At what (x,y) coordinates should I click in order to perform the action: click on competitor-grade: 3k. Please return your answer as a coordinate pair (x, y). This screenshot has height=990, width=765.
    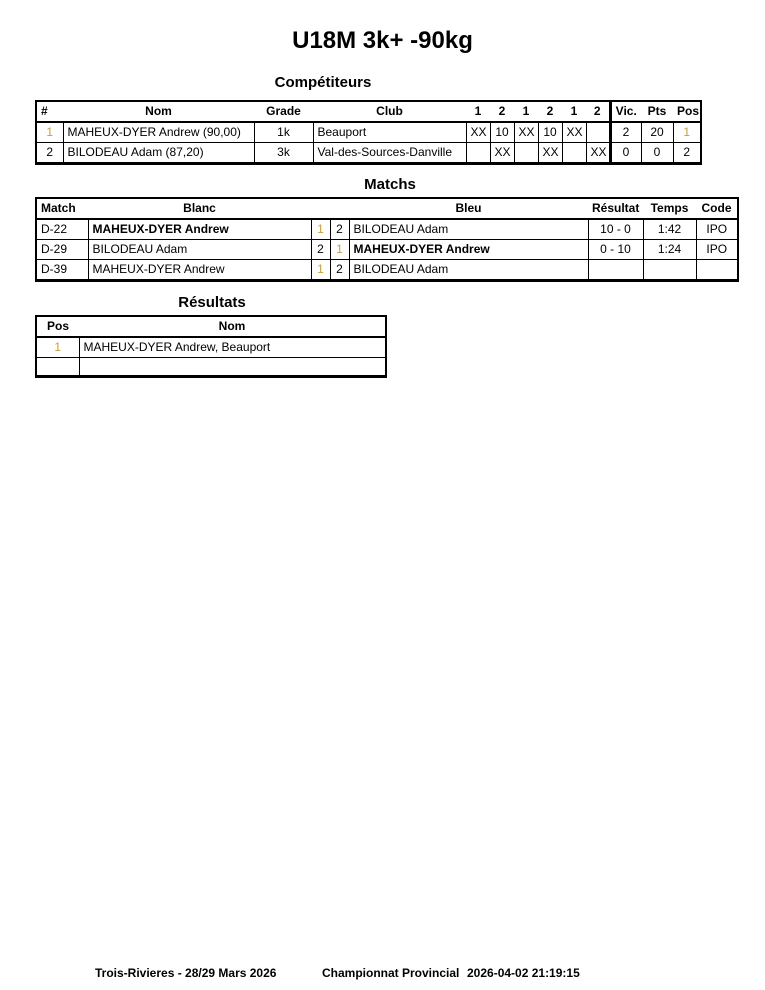
    Looking at the image, I should click on (283, 153).